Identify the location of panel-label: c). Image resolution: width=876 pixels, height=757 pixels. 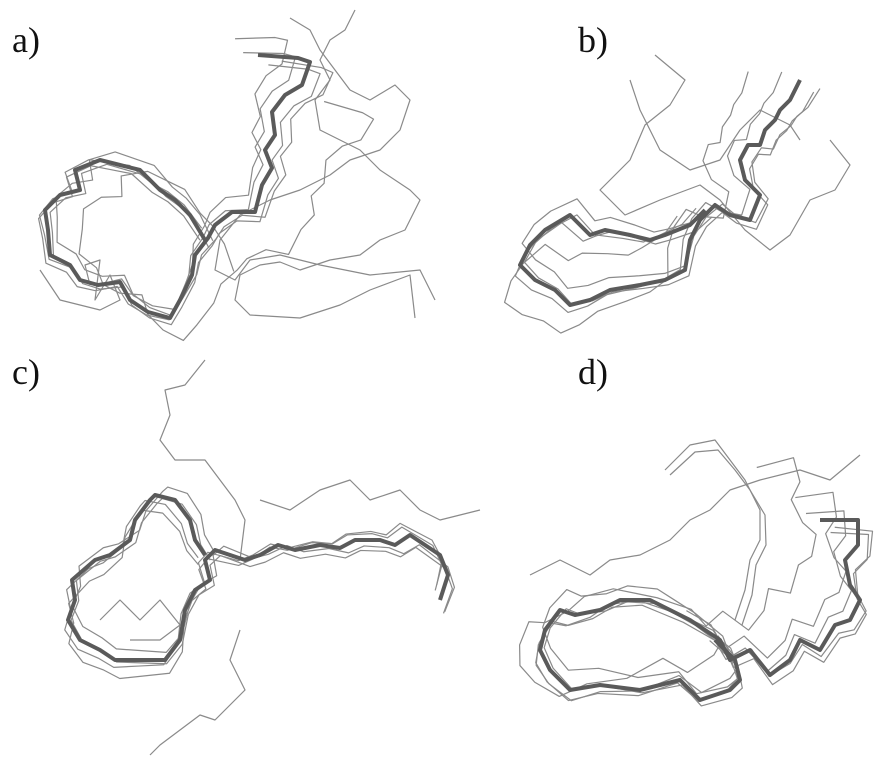
(26, 372).